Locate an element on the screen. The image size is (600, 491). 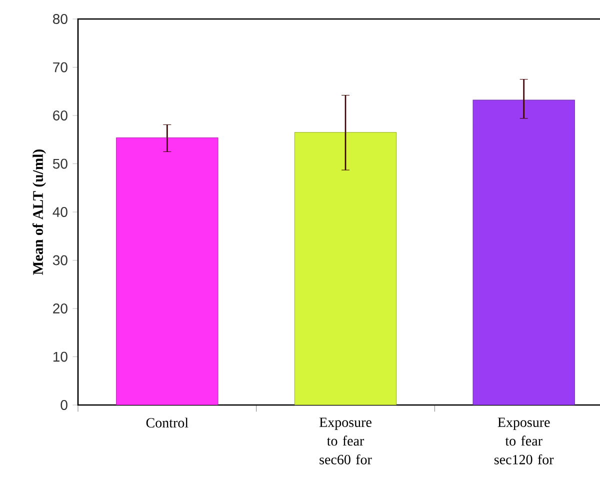
y-axis-title: Mean of ALT (u/ml) is located at coordinates (39, 212).